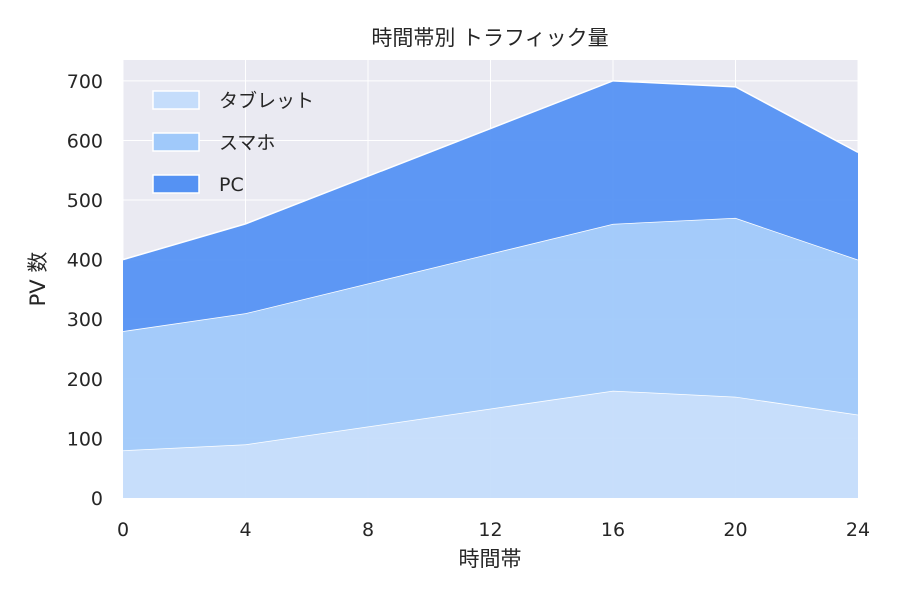 The width and height of the screenshot is (900, 604). I want to click on x-tick-label: 12, so click(490, 530).